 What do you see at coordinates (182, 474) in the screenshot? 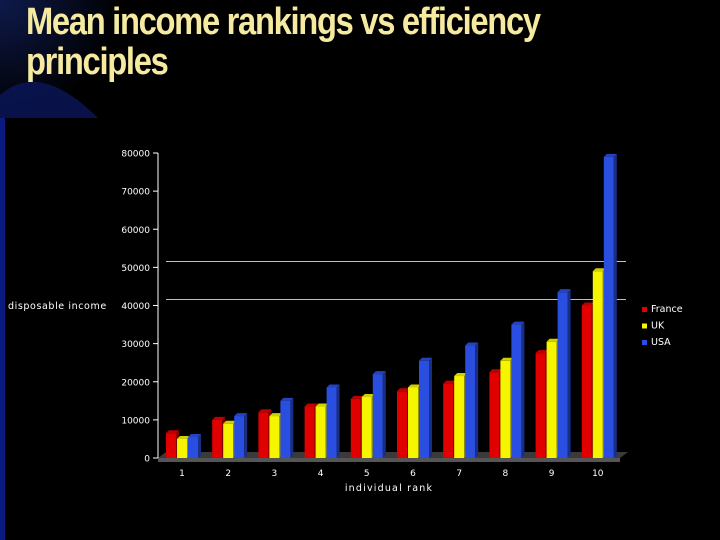
I see `x-tick-label: 1` at bounding box center [182, 474].